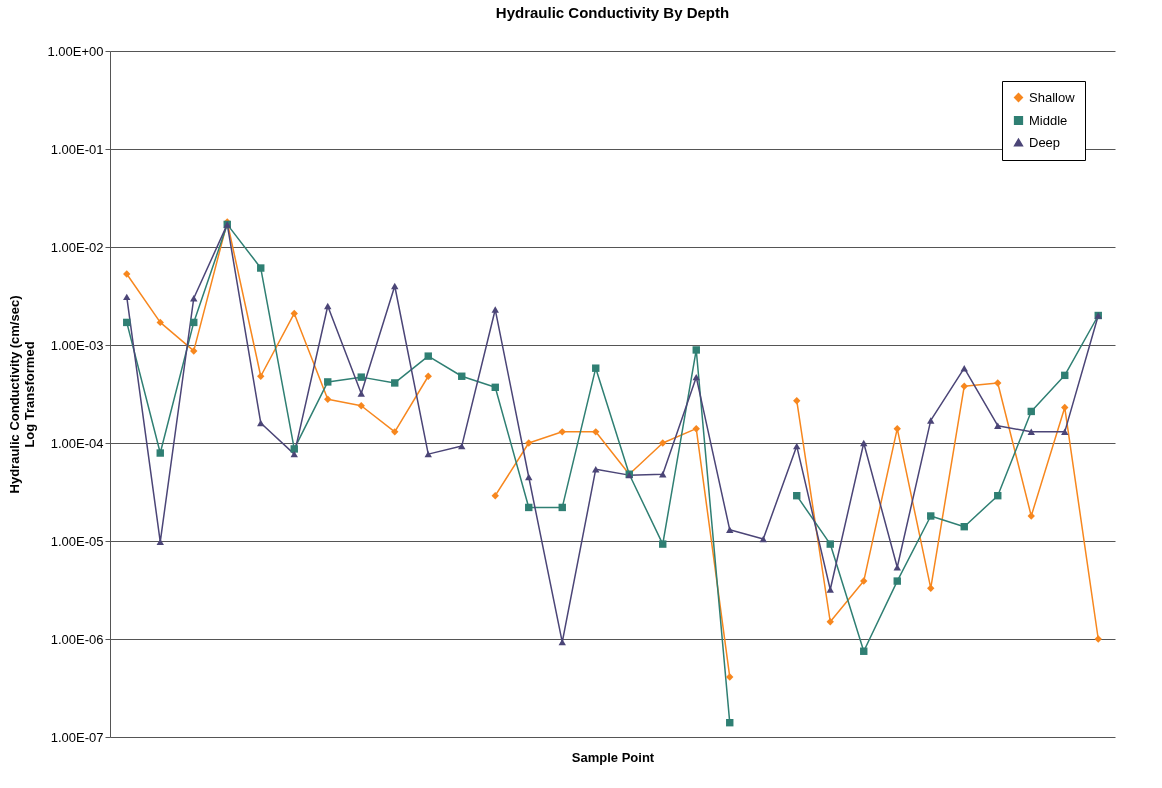 The height and width of the screenshot is (788, 1162). What do you see at coordinates (77, 737) in the screenshot?
I see `y-tick-label: 1.00E-07` at bounding box center [77, 737].